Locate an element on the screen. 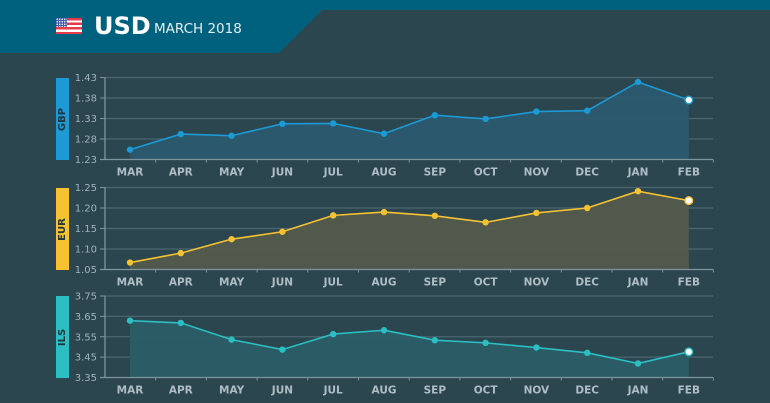  eur-xtick-label: AUG is located at coordinates (384, 283).